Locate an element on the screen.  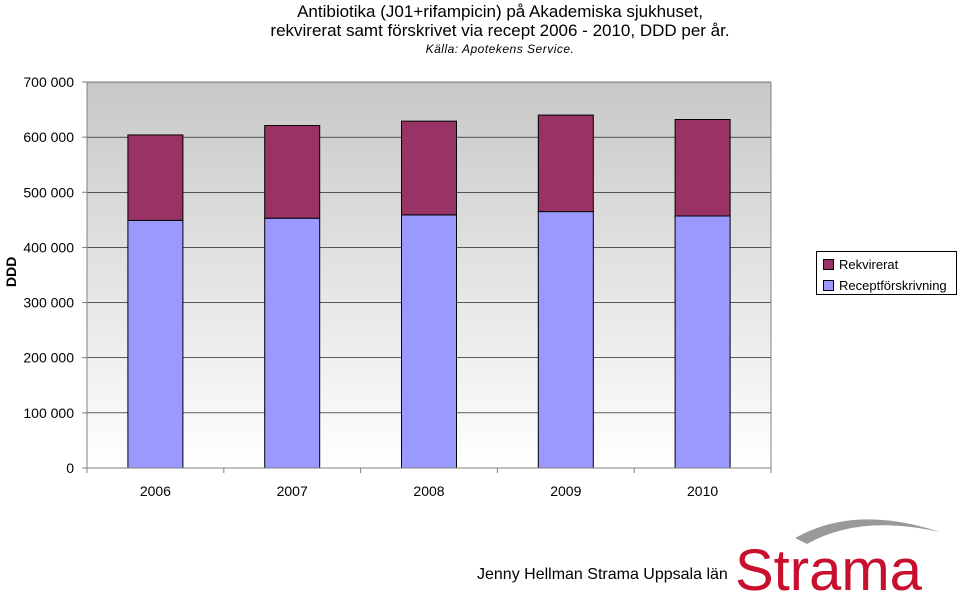
bar-receptforskrivning-2006 is located at coordinates (155, 344).